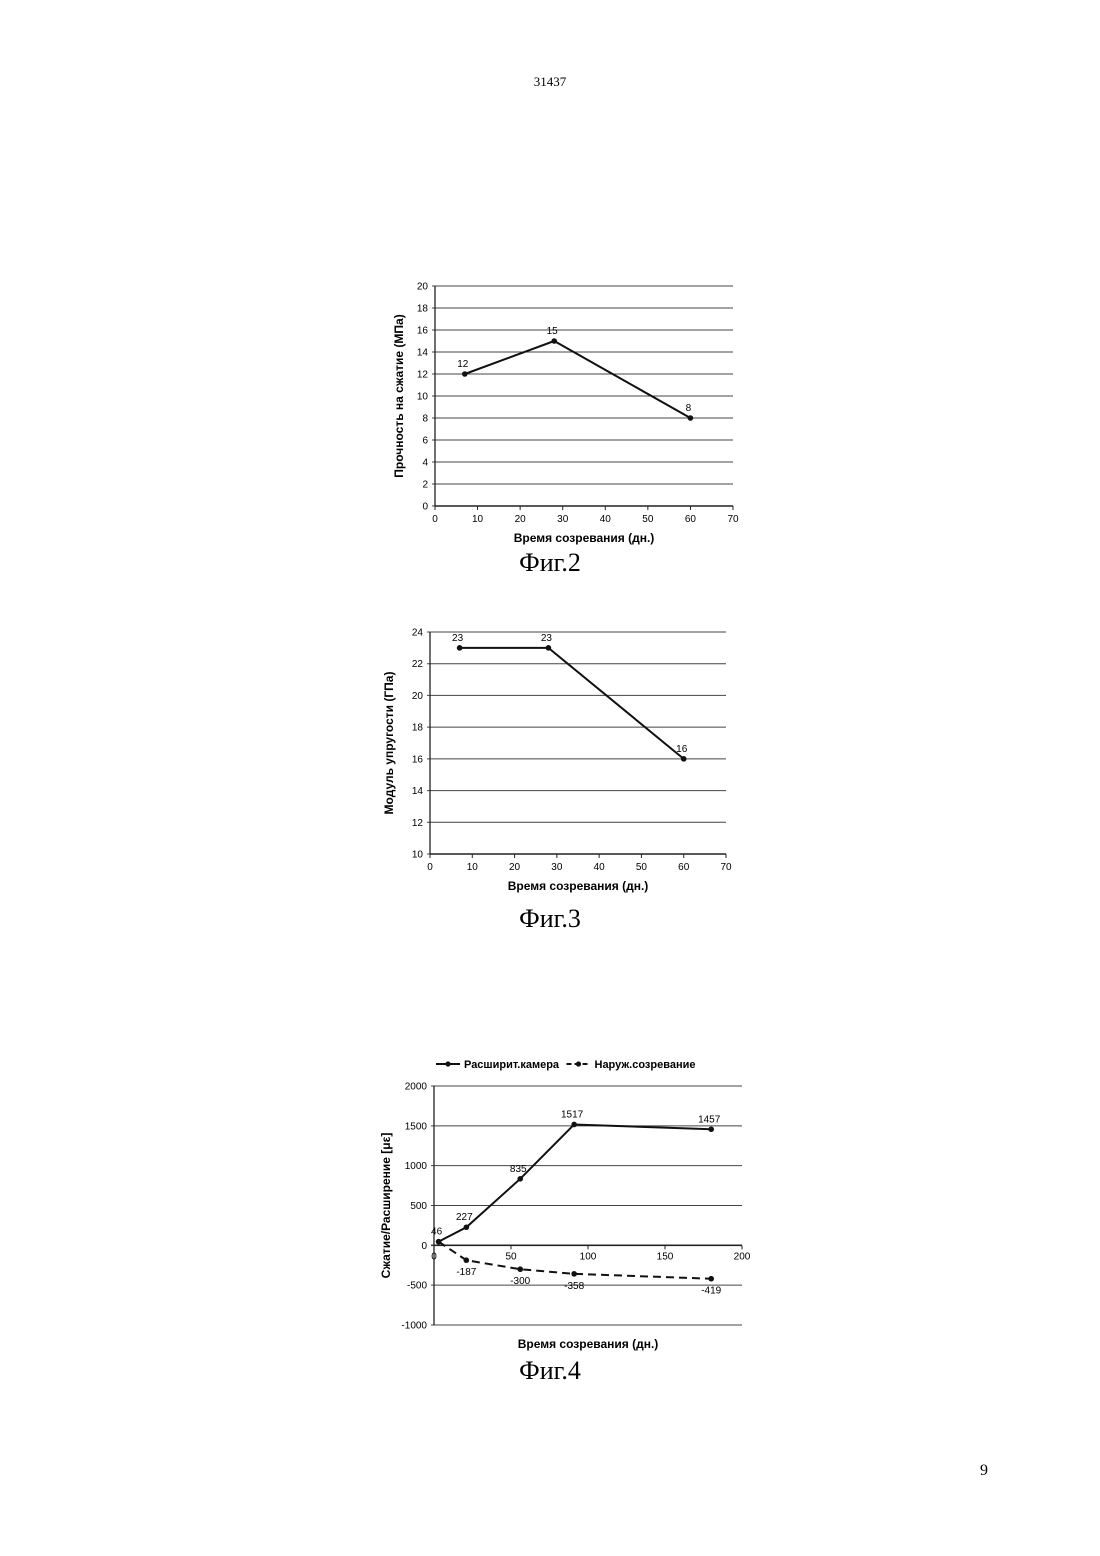 The height and width of the screenshot is (1556, 1100). I want to click on y-tick-label-5: 10, so click(423, 397).